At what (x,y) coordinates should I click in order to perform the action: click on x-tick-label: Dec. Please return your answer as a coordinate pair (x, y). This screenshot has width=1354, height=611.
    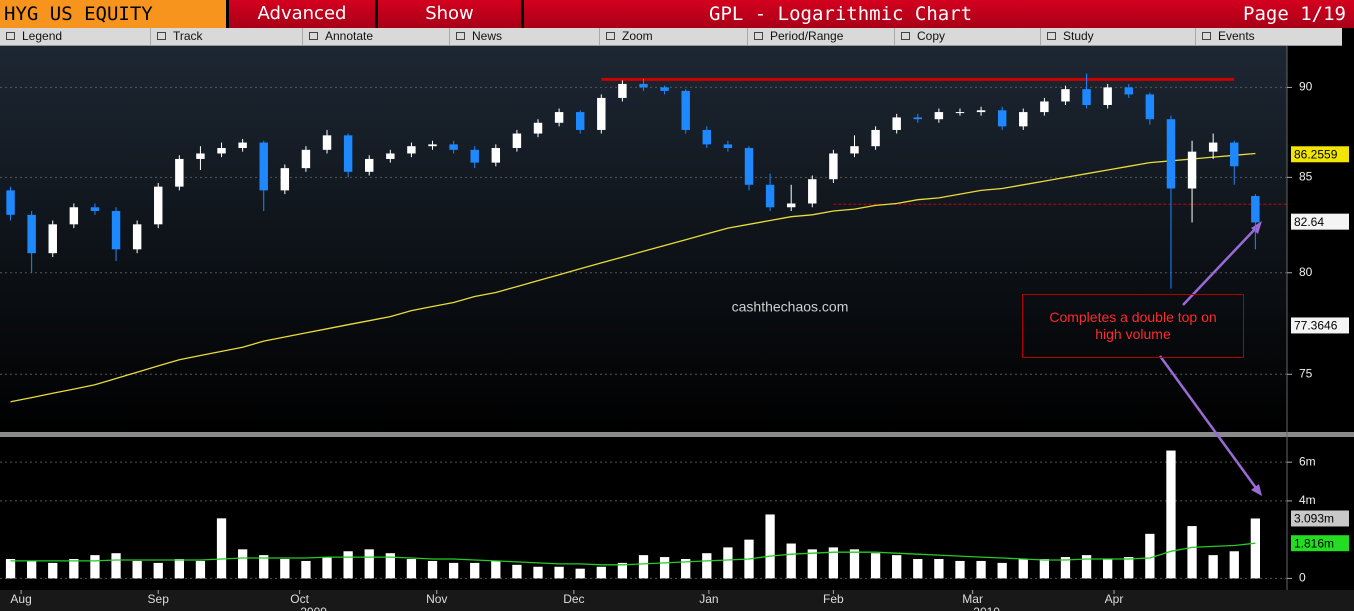
    Looking at the image, I should click on (573, 599).